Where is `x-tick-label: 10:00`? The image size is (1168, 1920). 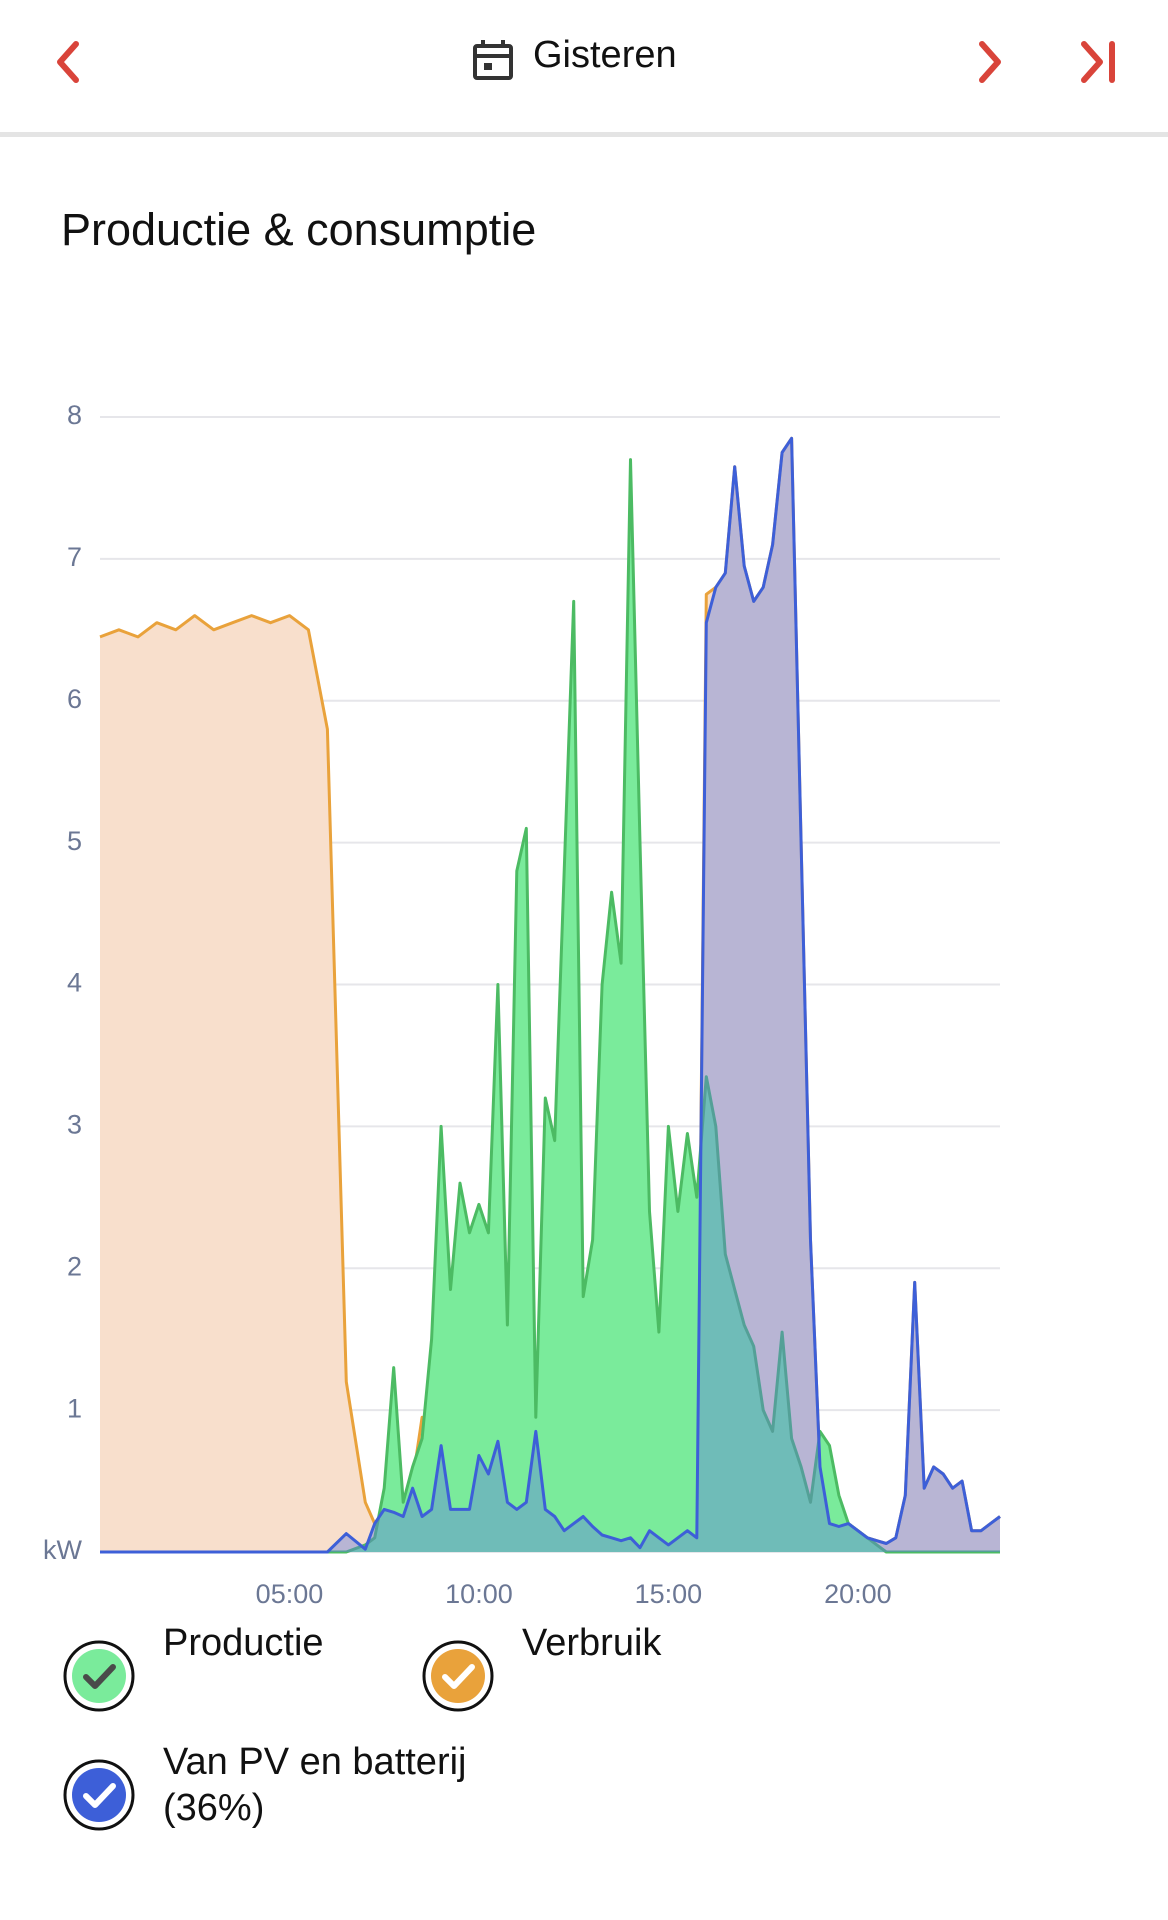
x-tick-label: 10:00 is located at coordinates (479, 1594).